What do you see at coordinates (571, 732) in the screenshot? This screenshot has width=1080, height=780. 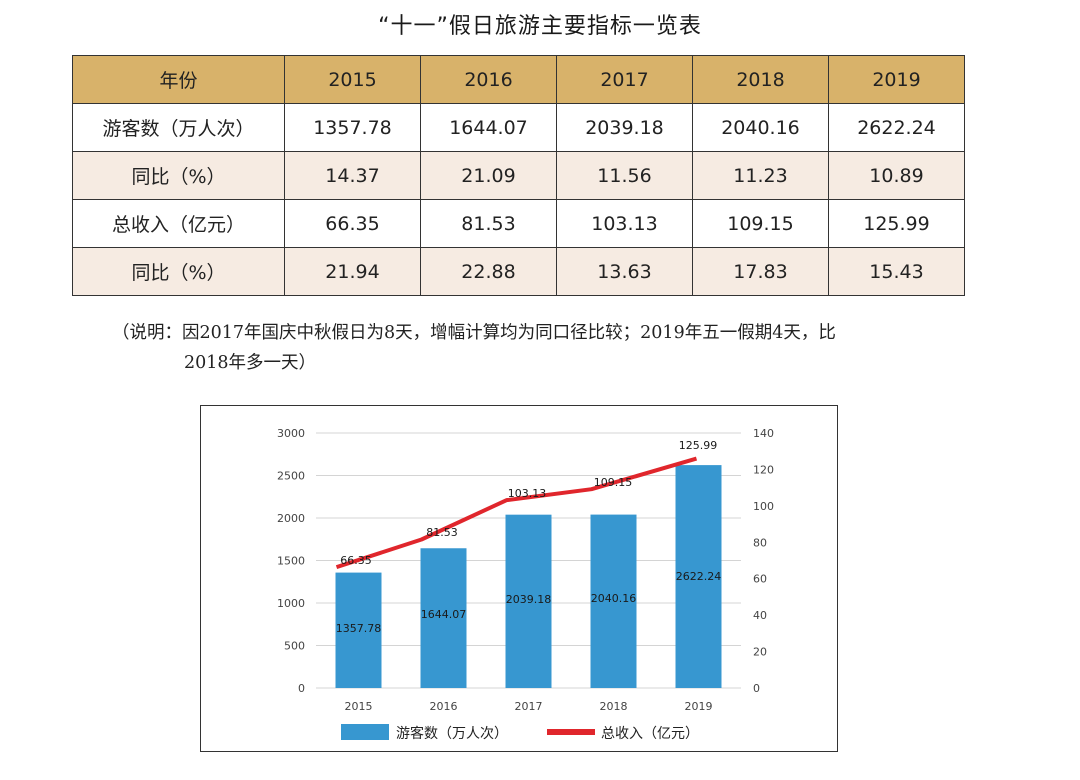 I see `legend-swatch-line` at bounding box center [571, 732].